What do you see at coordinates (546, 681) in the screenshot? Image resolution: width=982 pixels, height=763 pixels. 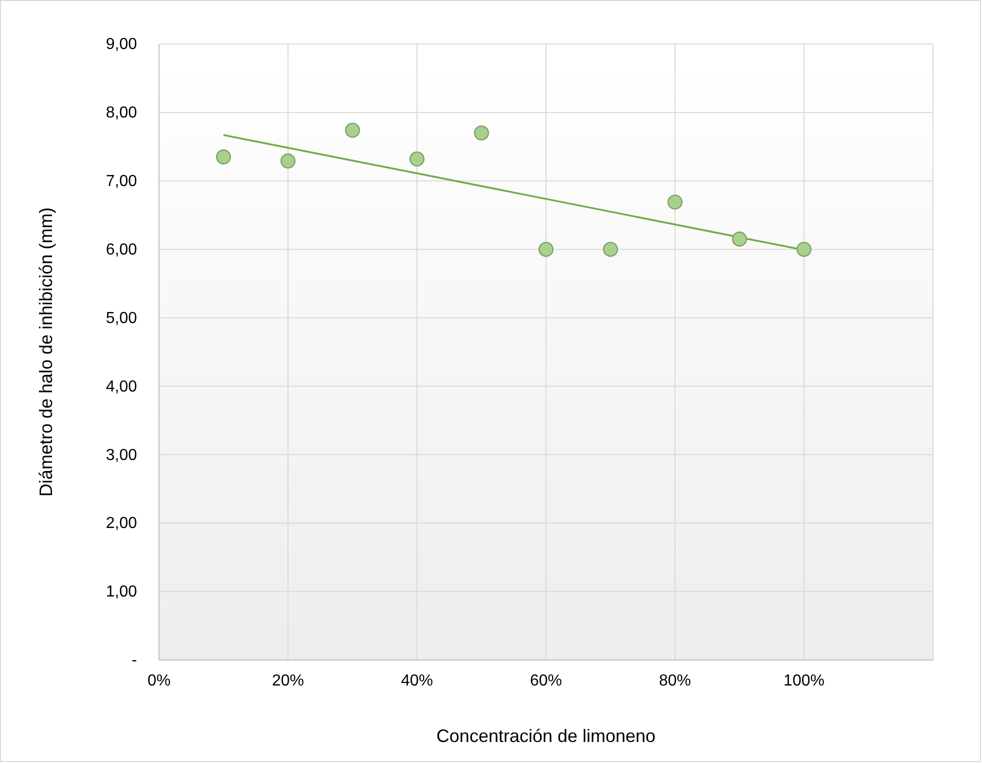 I see `x-tick-label: 60%` at bounding box center [546, 681].